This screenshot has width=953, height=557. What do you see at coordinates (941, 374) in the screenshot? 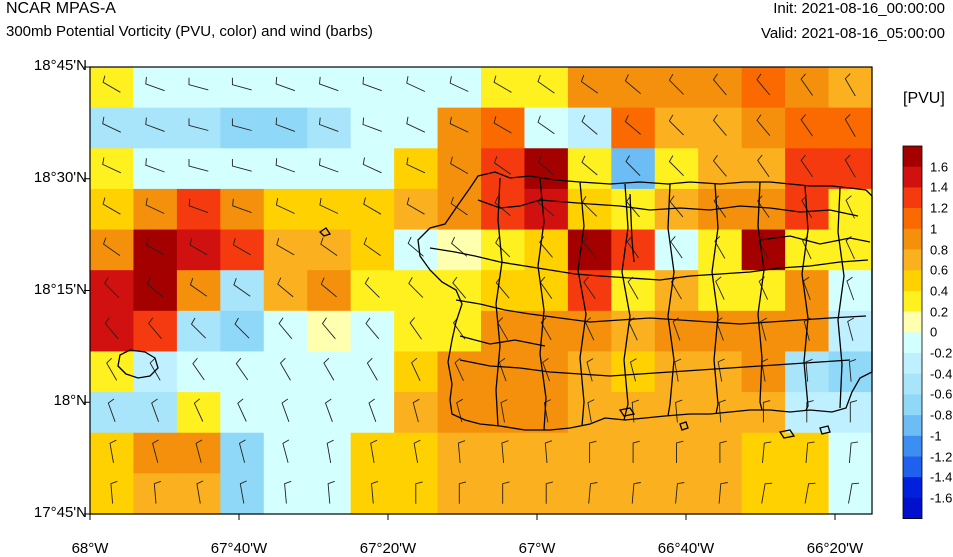
I see `colorbar-label: -0.4` at bounding box center [941, 374].